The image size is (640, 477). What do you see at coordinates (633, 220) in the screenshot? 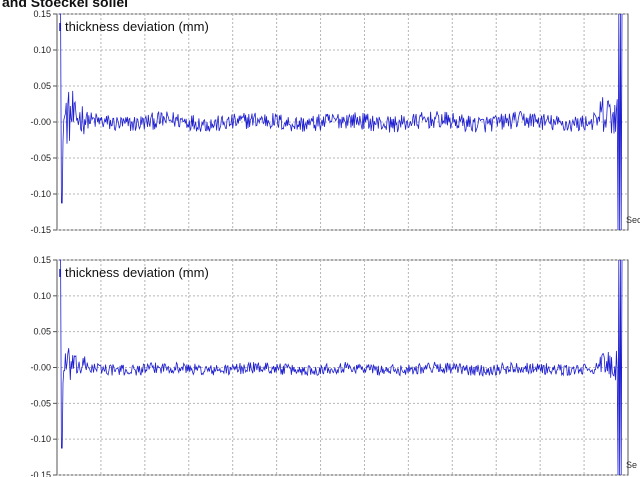
I see `x-axis-label: Sec` at bounding box center [633, 220].